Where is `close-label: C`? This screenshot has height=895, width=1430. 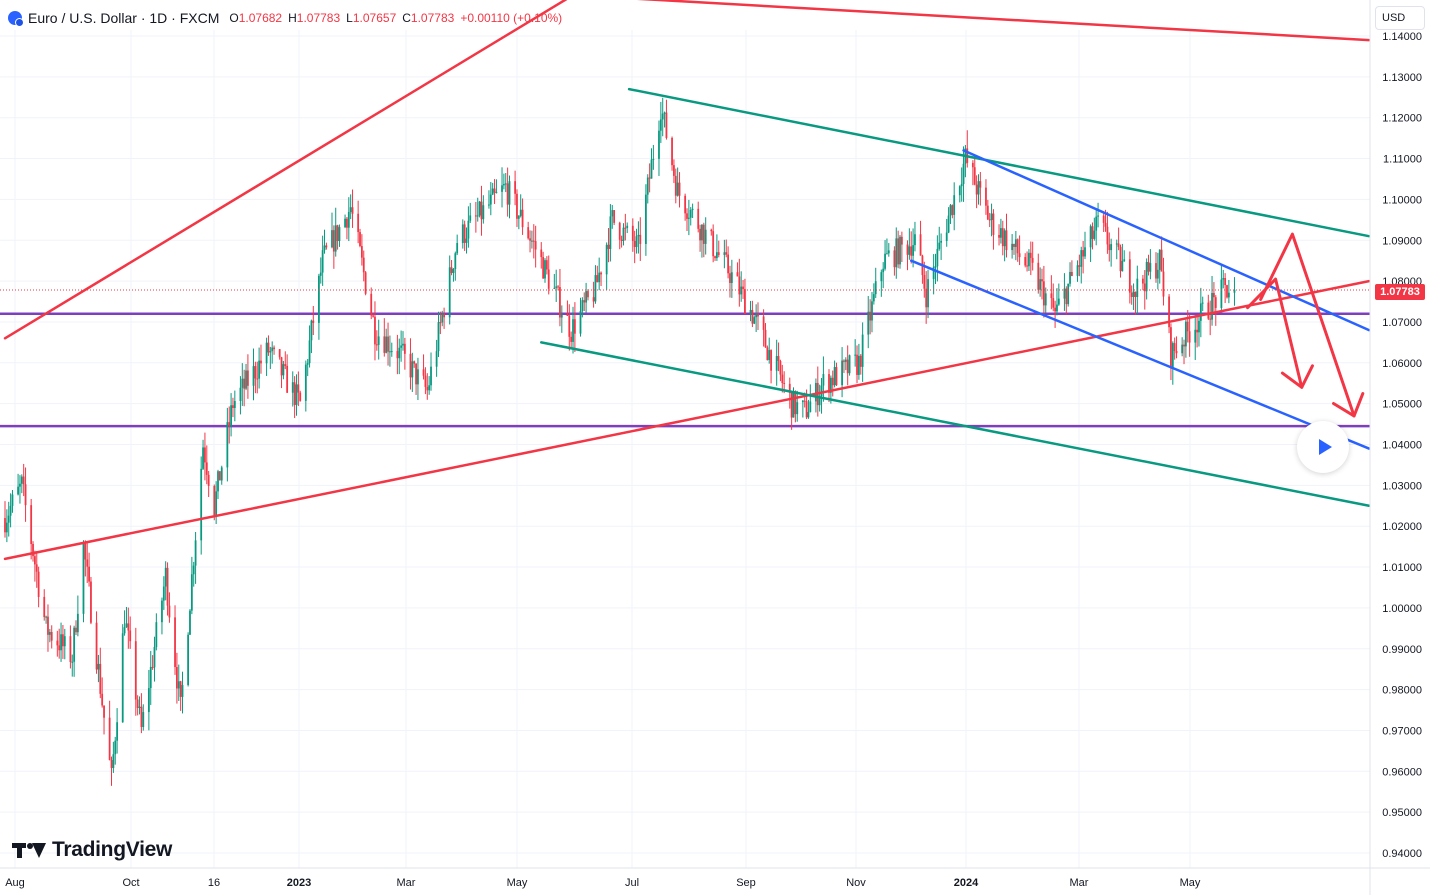
close-label: C is located at coordinates (406, 18).